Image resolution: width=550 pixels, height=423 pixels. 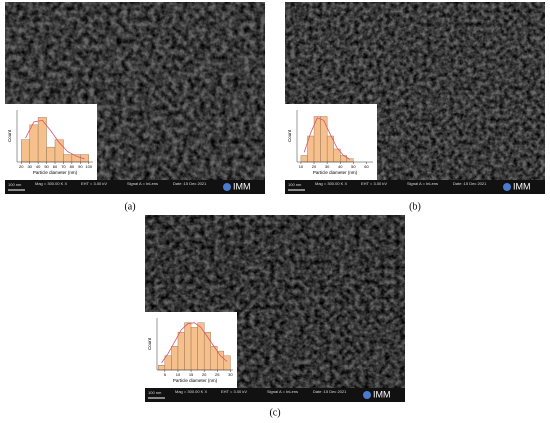 I want to click on x-tick-label: 80, so click(x=72, y=166).